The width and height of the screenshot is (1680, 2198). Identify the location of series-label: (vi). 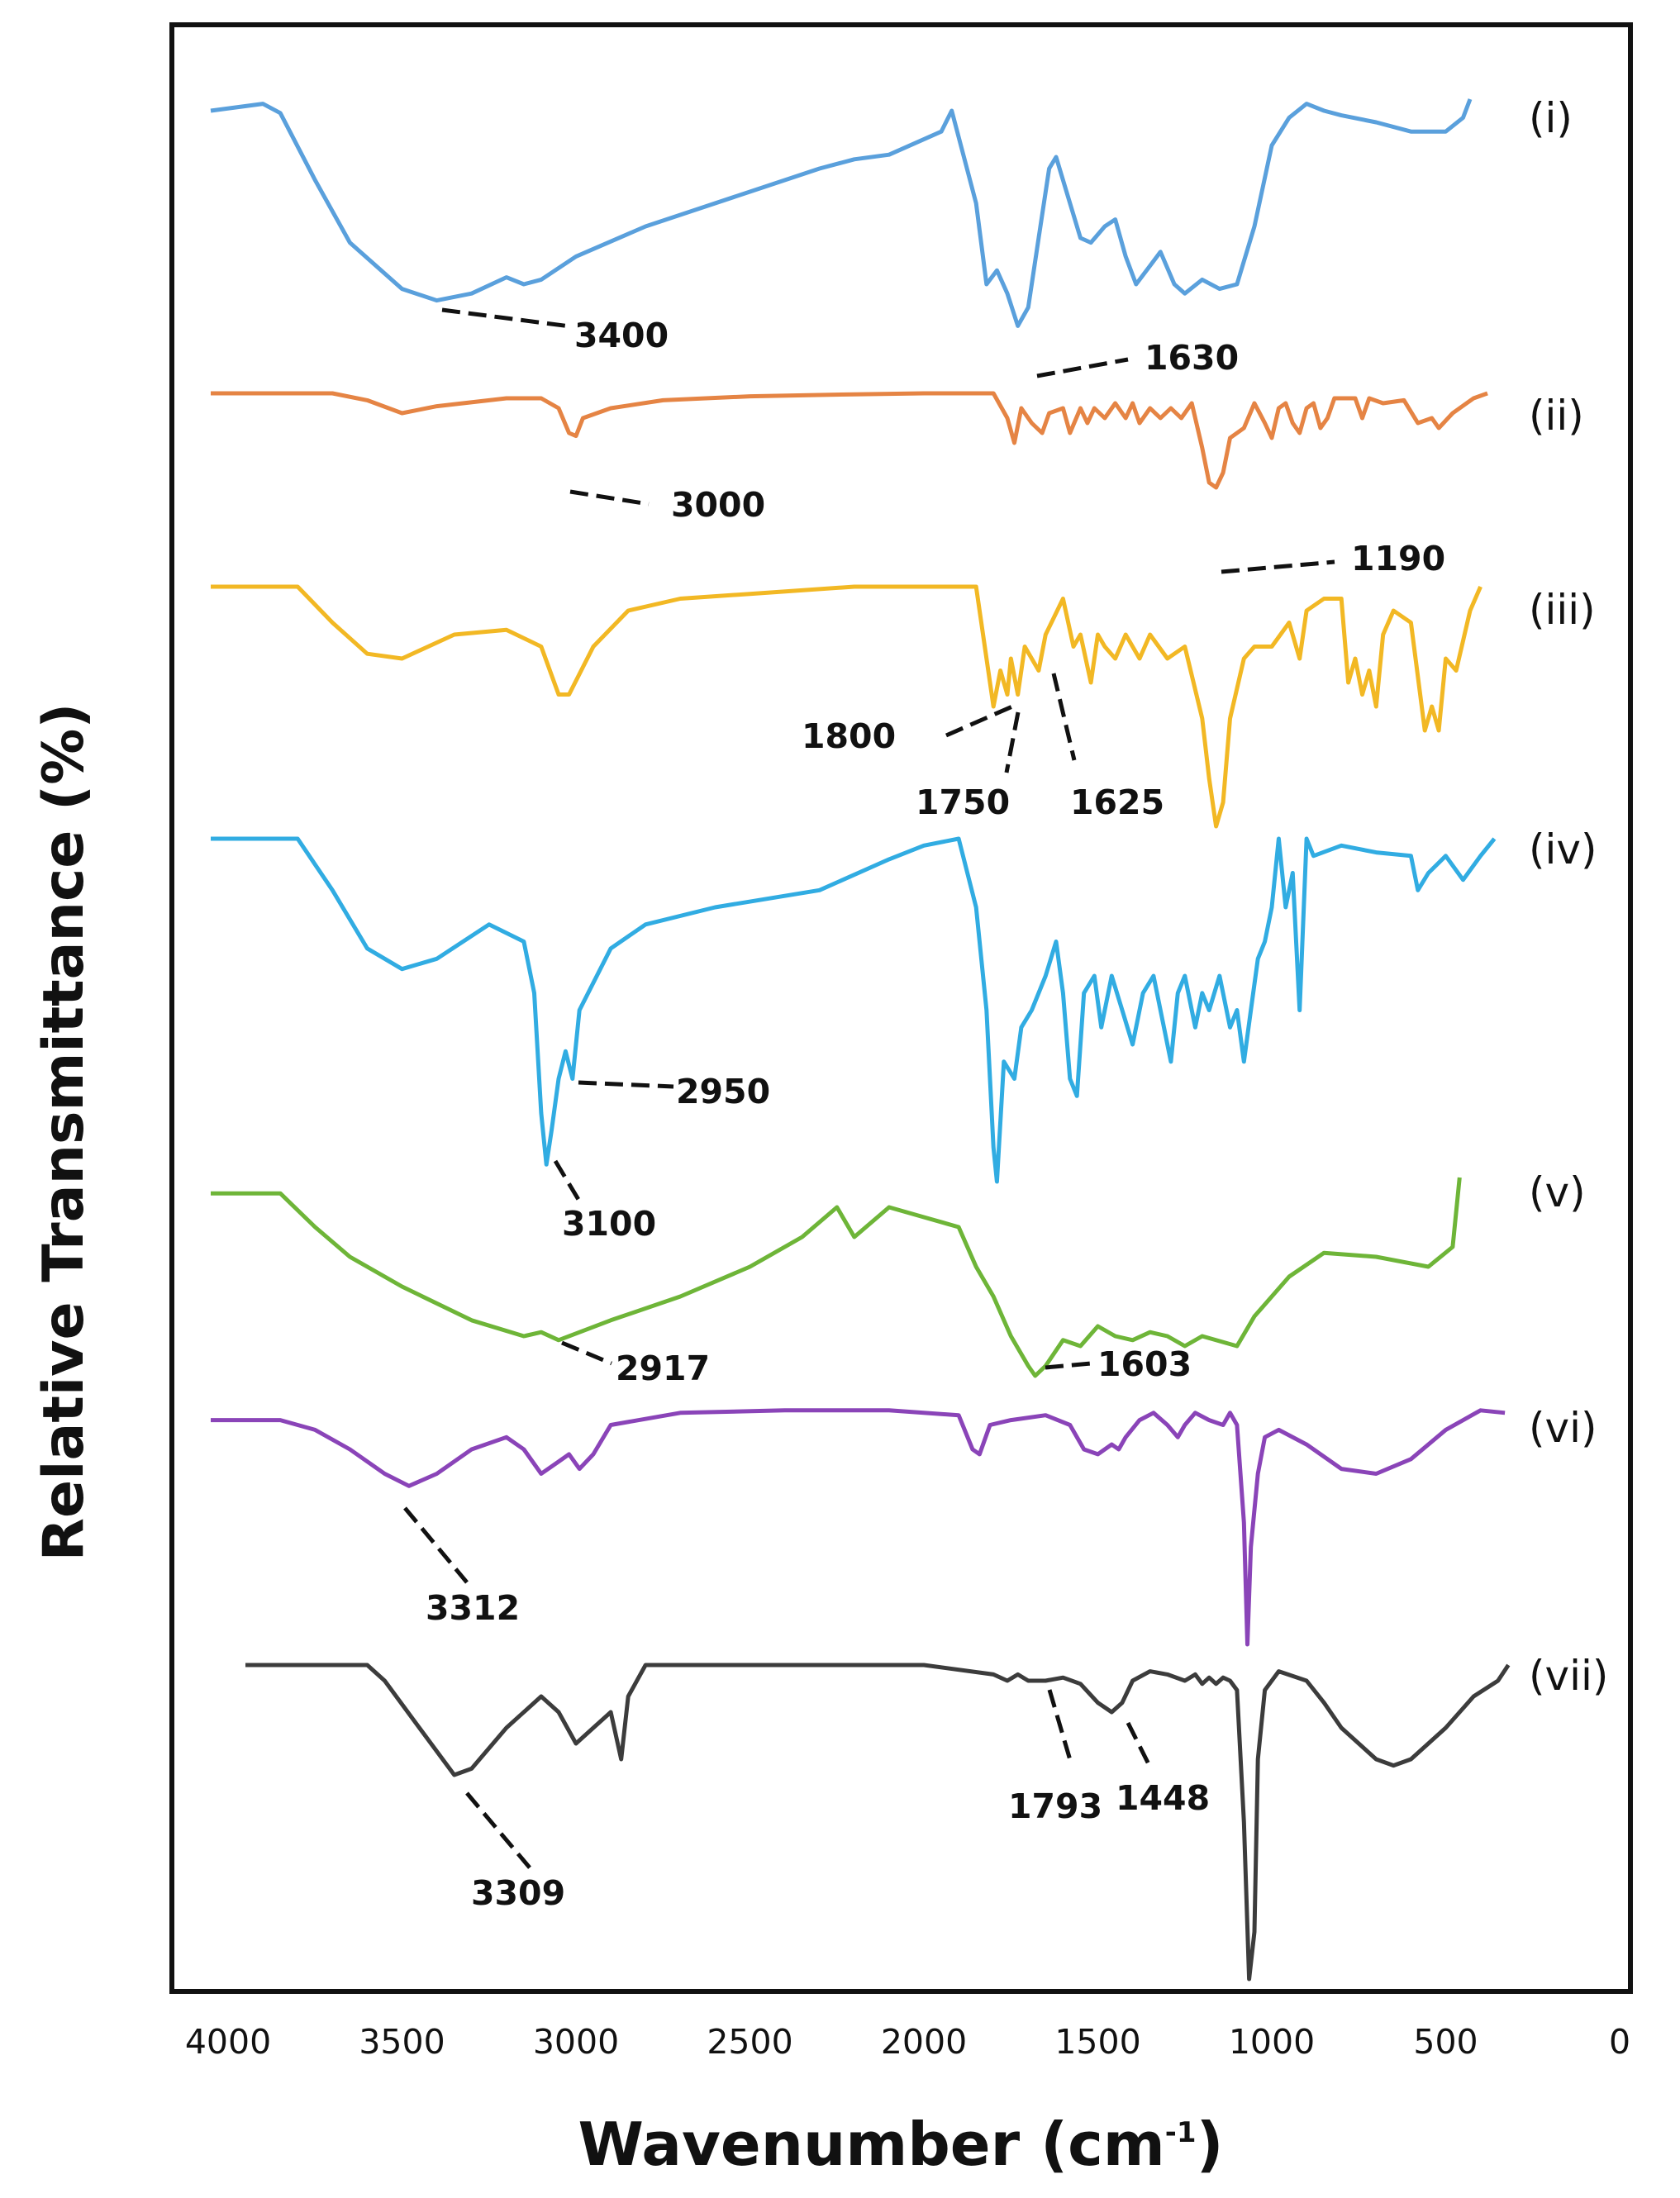
(1563, 1428).